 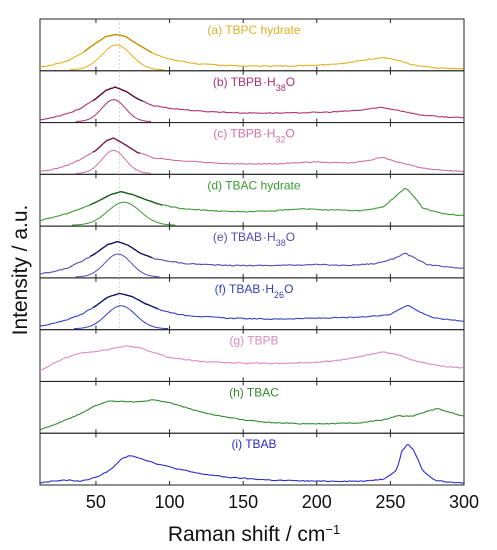 I want to click on panel-label-text: (d) TBAC hydrate, so click(x=253, y=185).